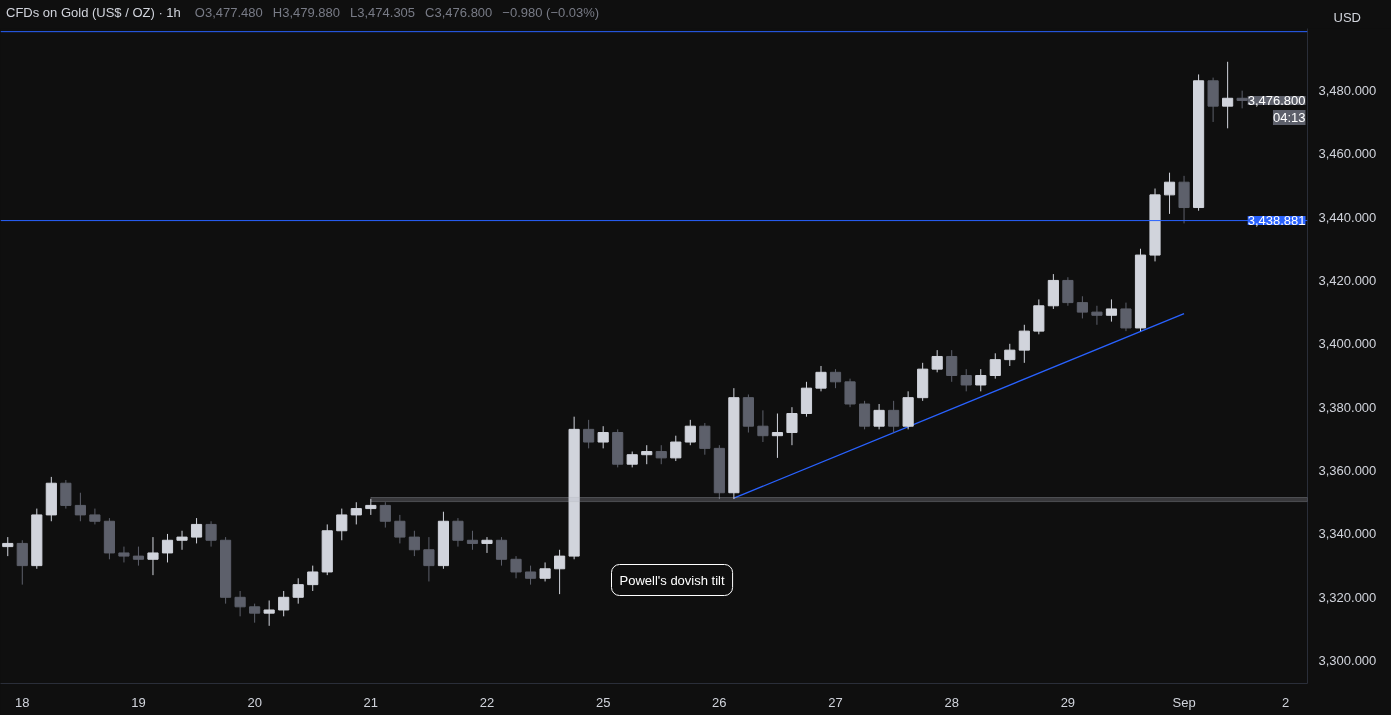 This screenshot has height=715, width=1391. What do you see at coordinates (371, 702) in the screenshot?
I see `x-tick-label: 21` at bounding box center [371, 702].